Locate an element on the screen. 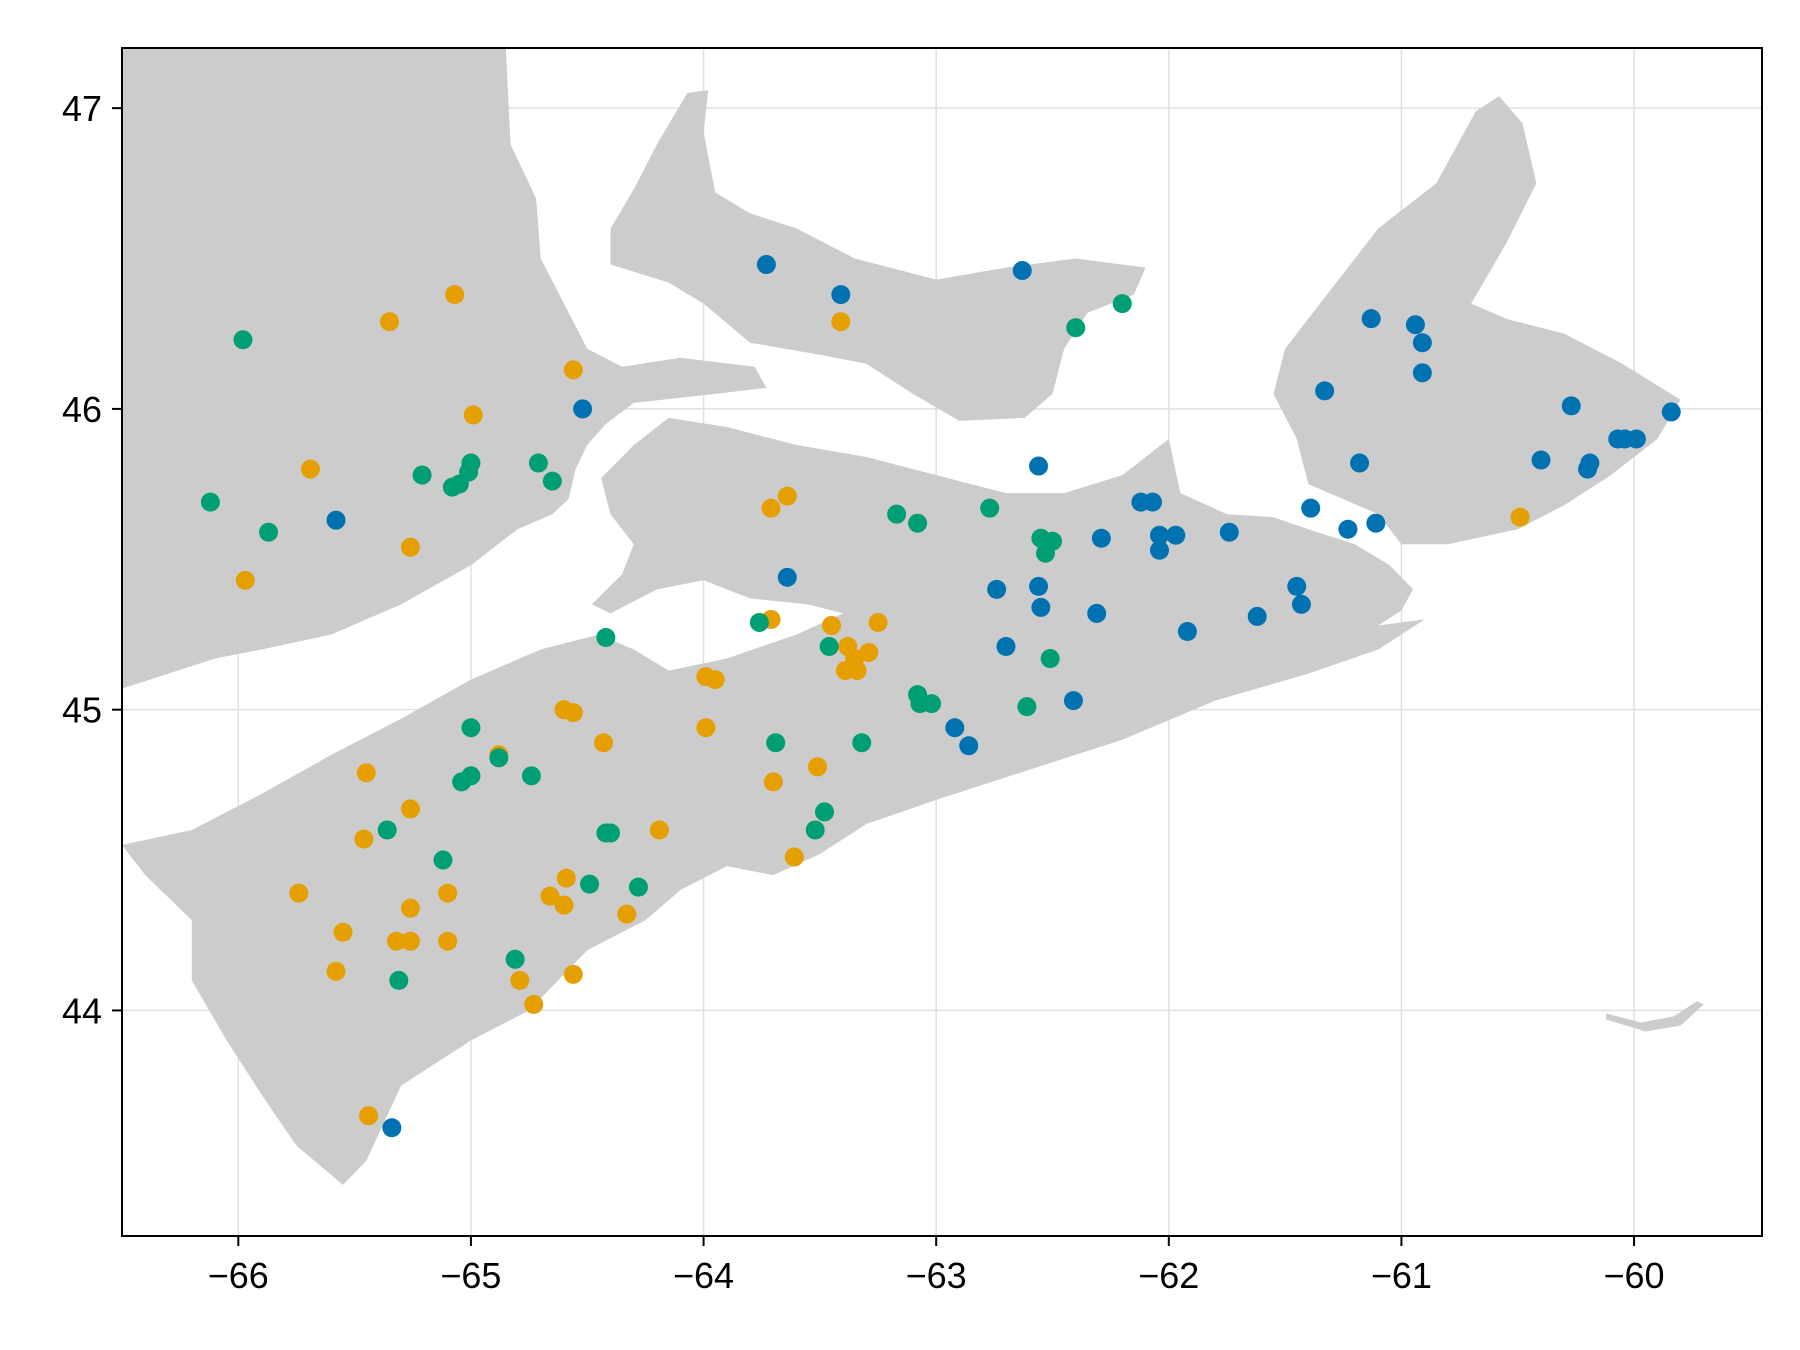  x-tick-label: −62 is located at coordinates (1168, 1275).